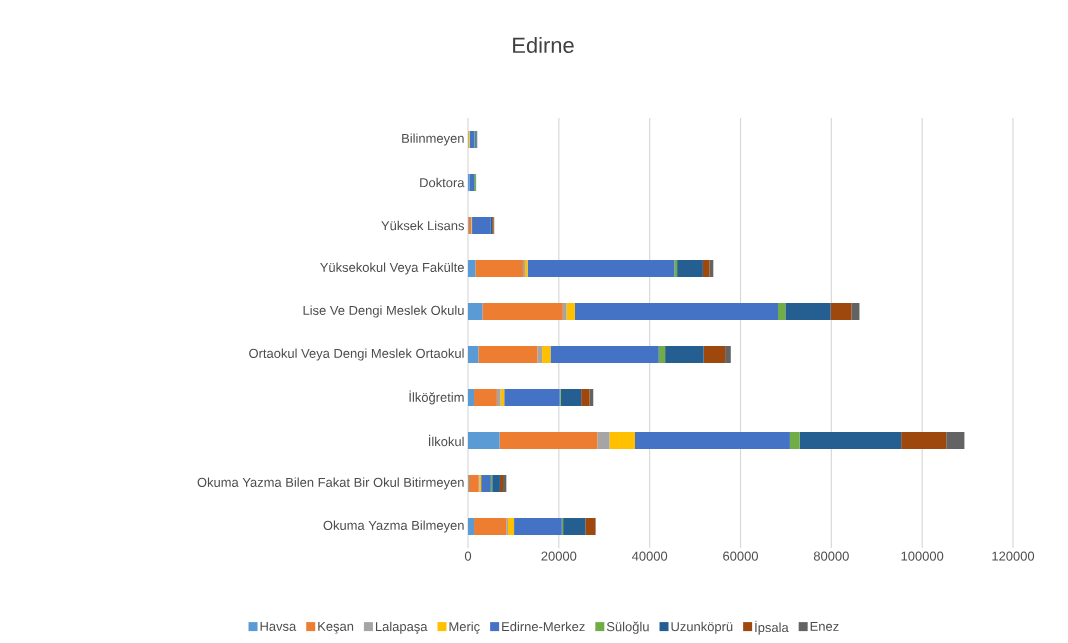  Describe the element at coordinates (649, 556) in the screenshot. I see `x-tick-label: 40000` at that location.